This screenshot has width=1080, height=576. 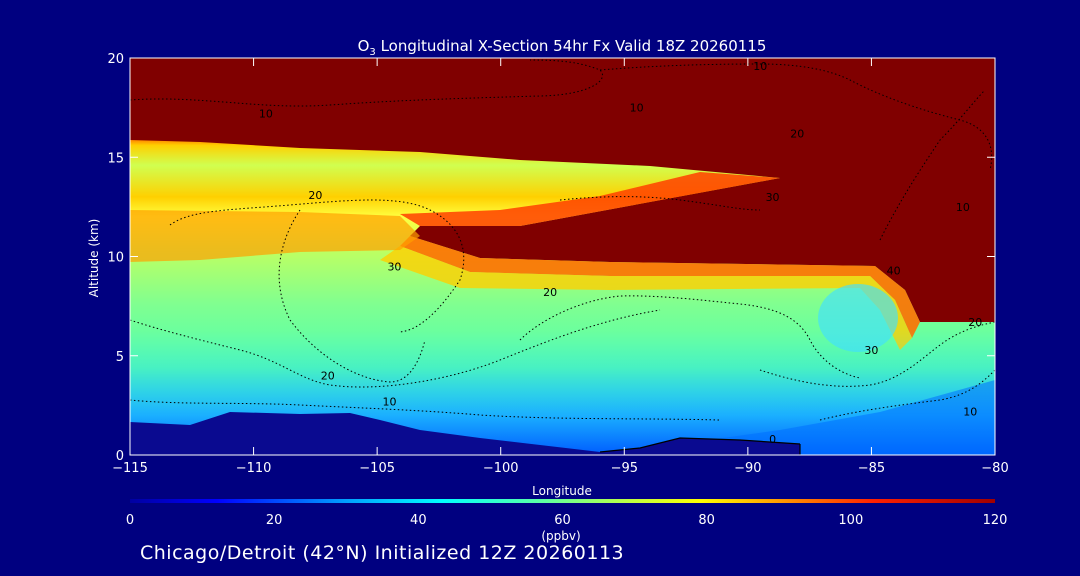 I want to click on y-tick-label: 0, so click(x=120, y=456).